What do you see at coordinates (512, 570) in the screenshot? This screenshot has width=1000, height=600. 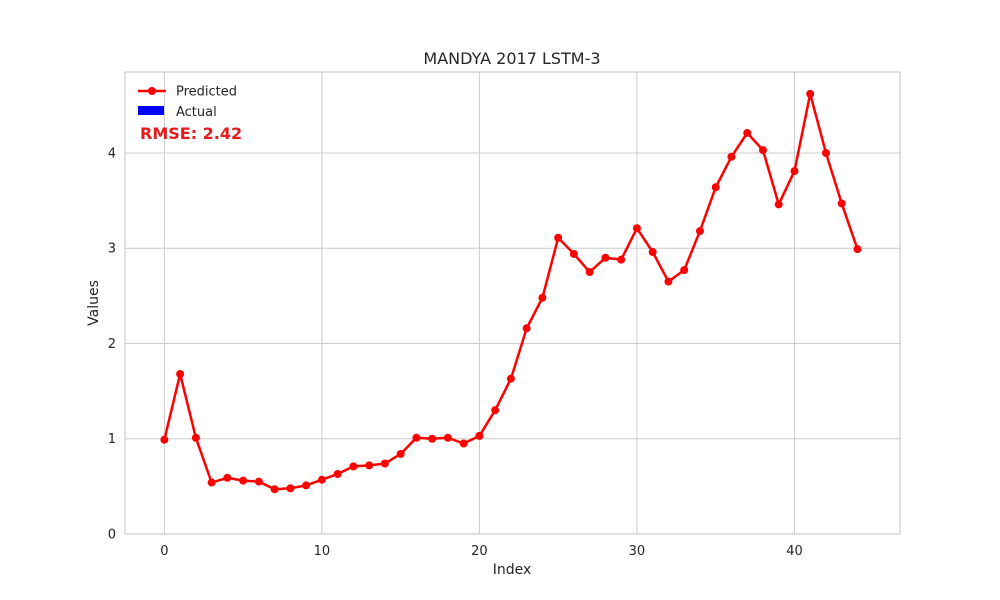 I see `x-axis-label: Index` at bounding box center [512, 570].